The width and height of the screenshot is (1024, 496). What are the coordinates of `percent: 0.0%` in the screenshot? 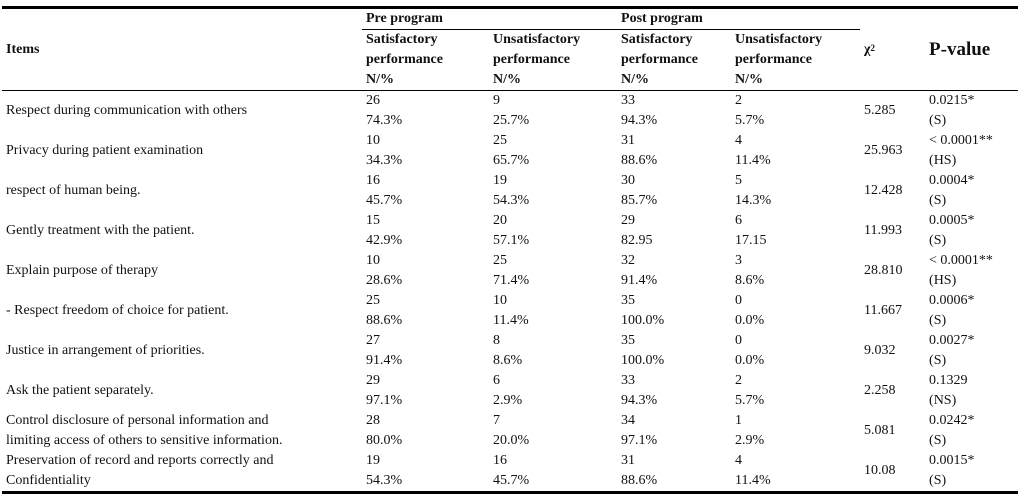 It's located at (750, 360).